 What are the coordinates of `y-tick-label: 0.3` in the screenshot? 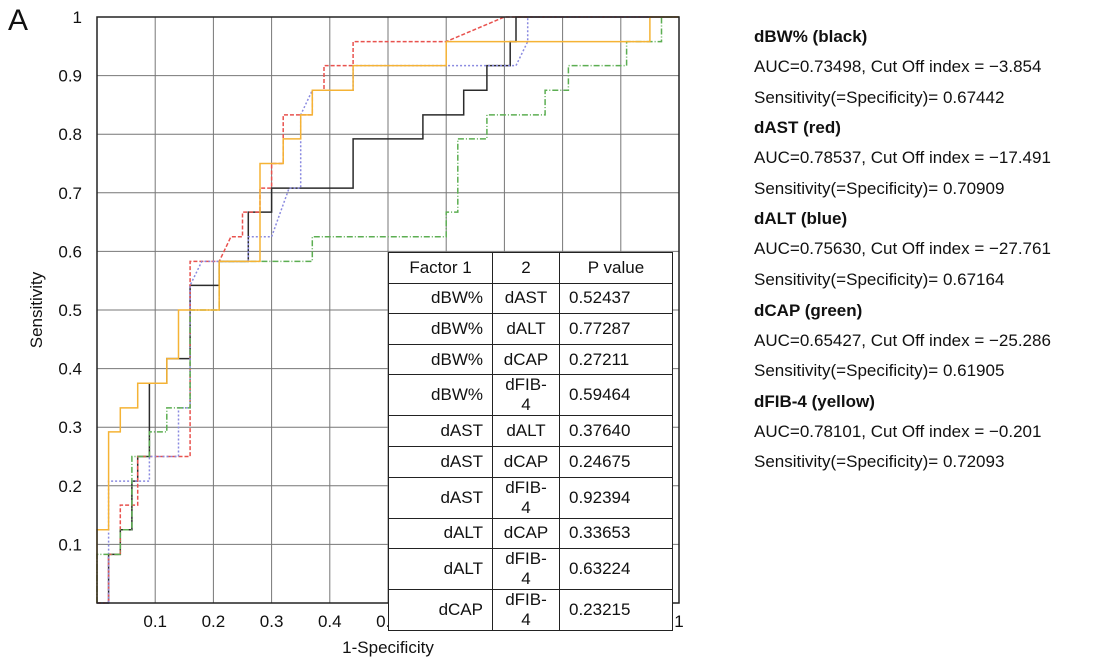 It's located at (70, 427).